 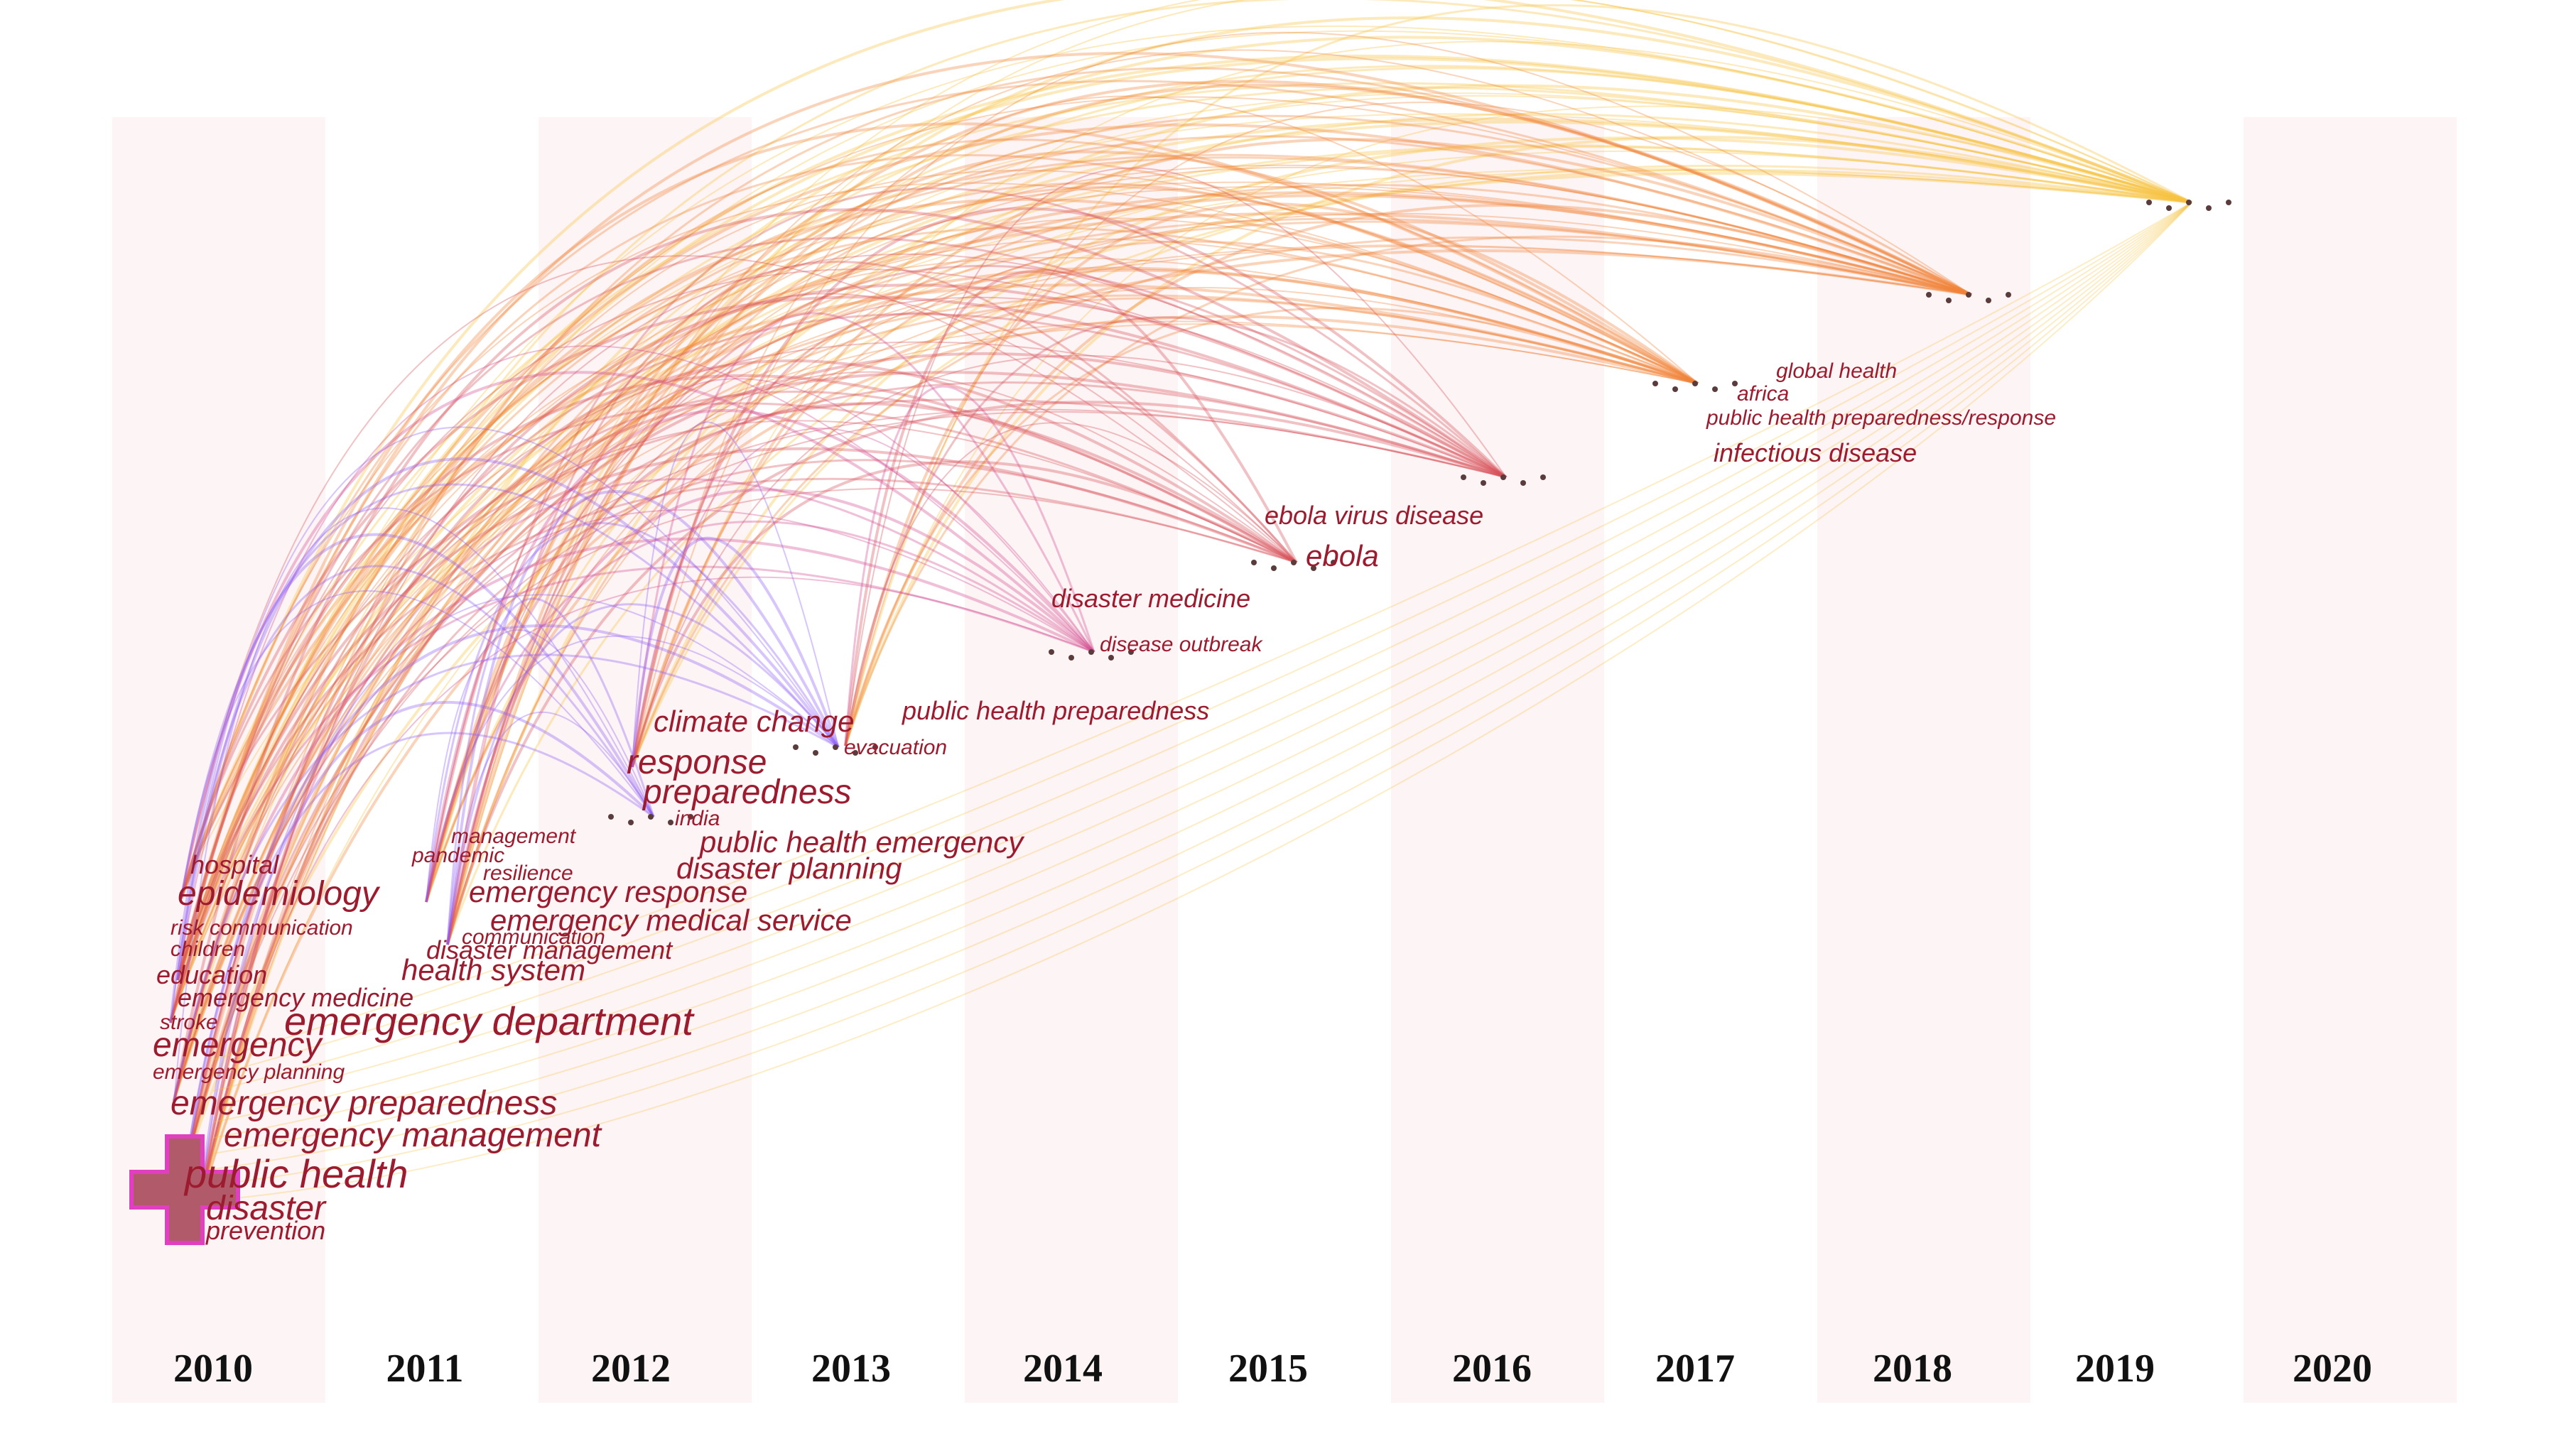 What do you see at coordinates (1881, 418) in the screenshot?
I see `keyword-public-health-preparedness-response: public health preparedness/response` at bounding box center [1881, 418].